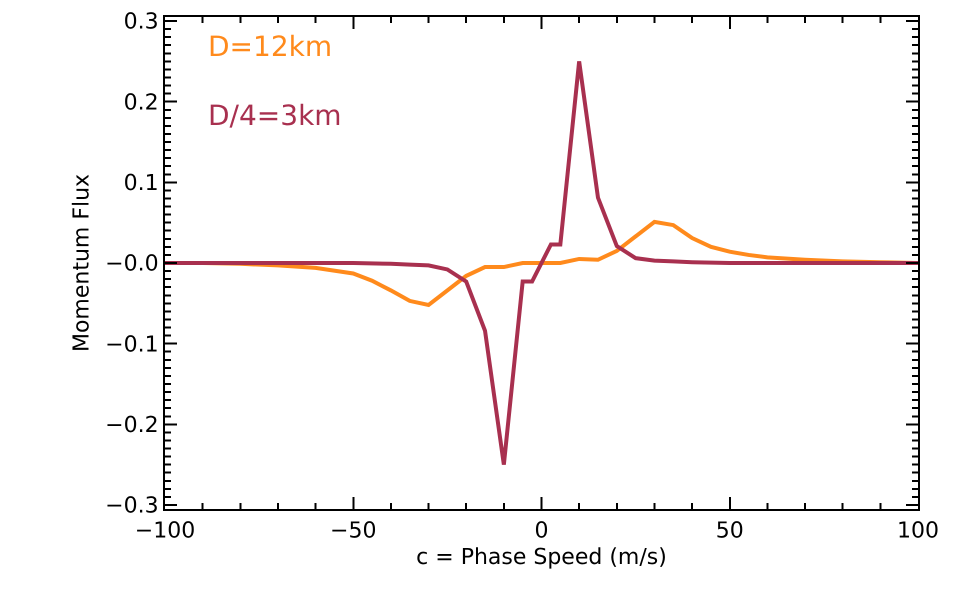 This screenshot has height=603, width=961. What do you see at coordinates (275, 115) in the screenshot?
I see `text: D/4=3km` at bounding box center [275, 115].